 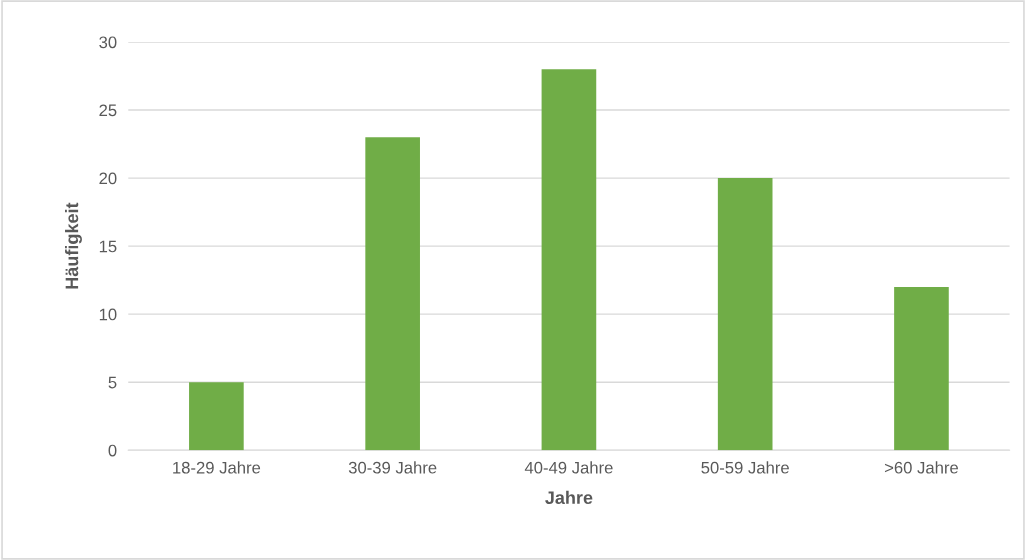 What do you see at coordinates (73, 245) in the screenshot?
I see `y-axis-title: Häufigkeit` at bounding box center [73, 245].